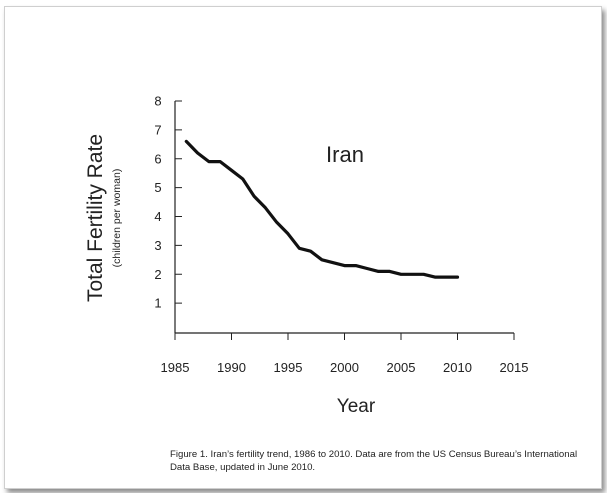  What do you see at coordinates (157, 303) in the screenshot?
I see `y-tick-label: 1` at bounding box center [157, 303].